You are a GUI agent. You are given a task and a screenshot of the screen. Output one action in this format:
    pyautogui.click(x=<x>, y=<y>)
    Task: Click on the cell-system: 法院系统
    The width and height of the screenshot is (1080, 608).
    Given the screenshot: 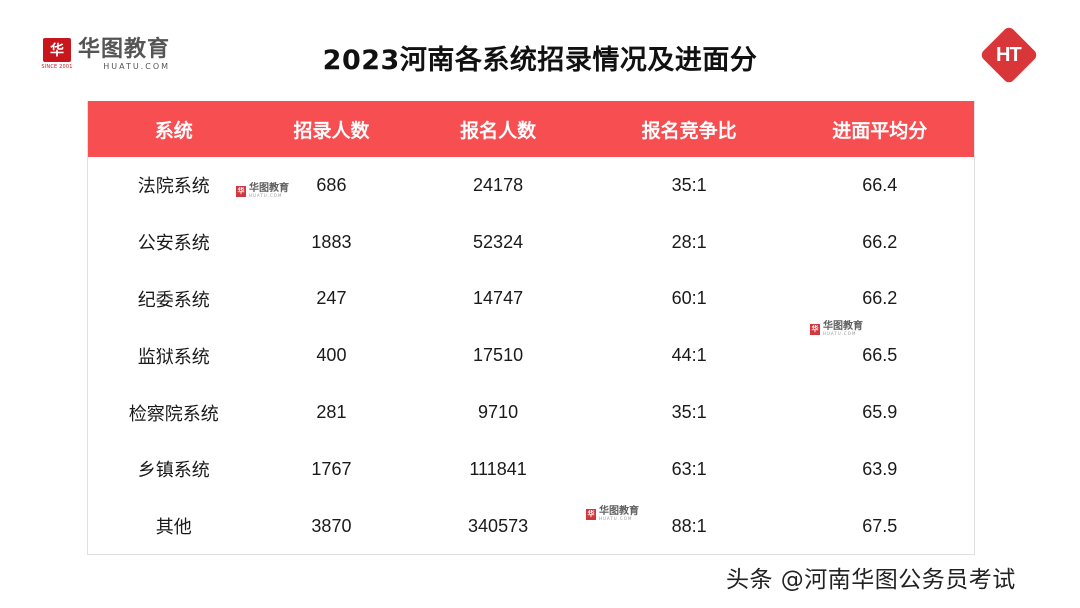 What is the action you would take?
    pyautogui.click(x=173, y=187)
    